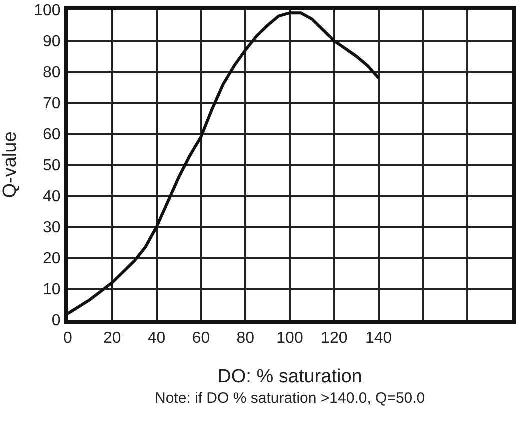 The image size is (519, 430). Describe the element at coordinates (52, 290) in the screenshot. I see `y-tick-label: 10` at that location.